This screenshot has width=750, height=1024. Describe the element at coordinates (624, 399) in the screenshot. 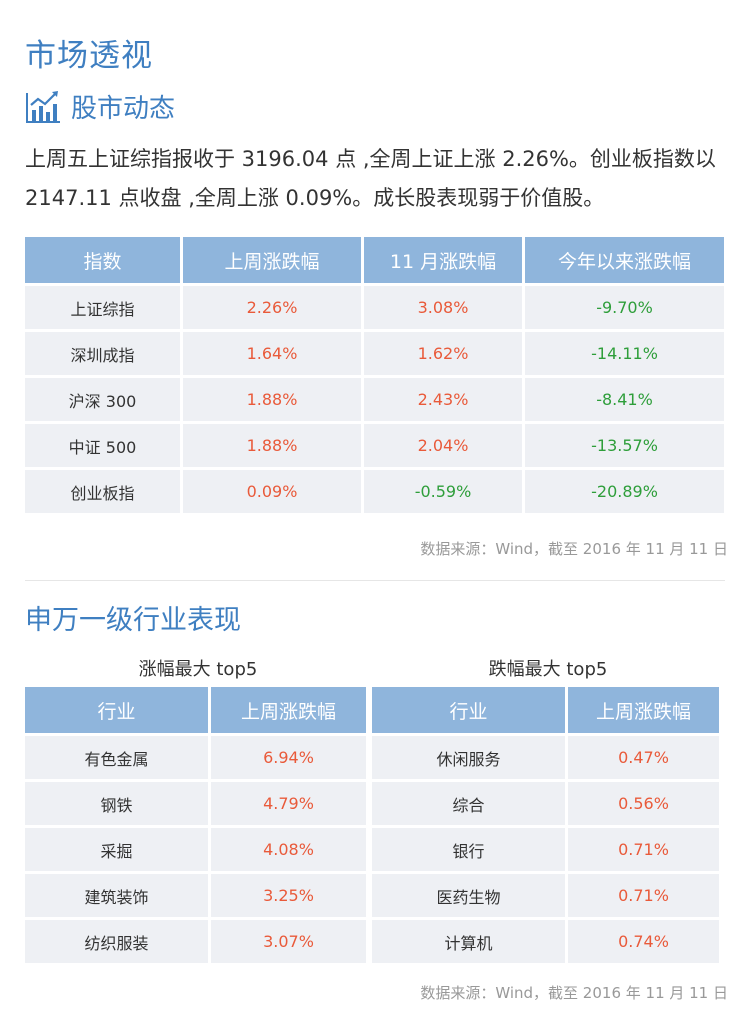

I see `ytd-change: -8.41%` at that location.